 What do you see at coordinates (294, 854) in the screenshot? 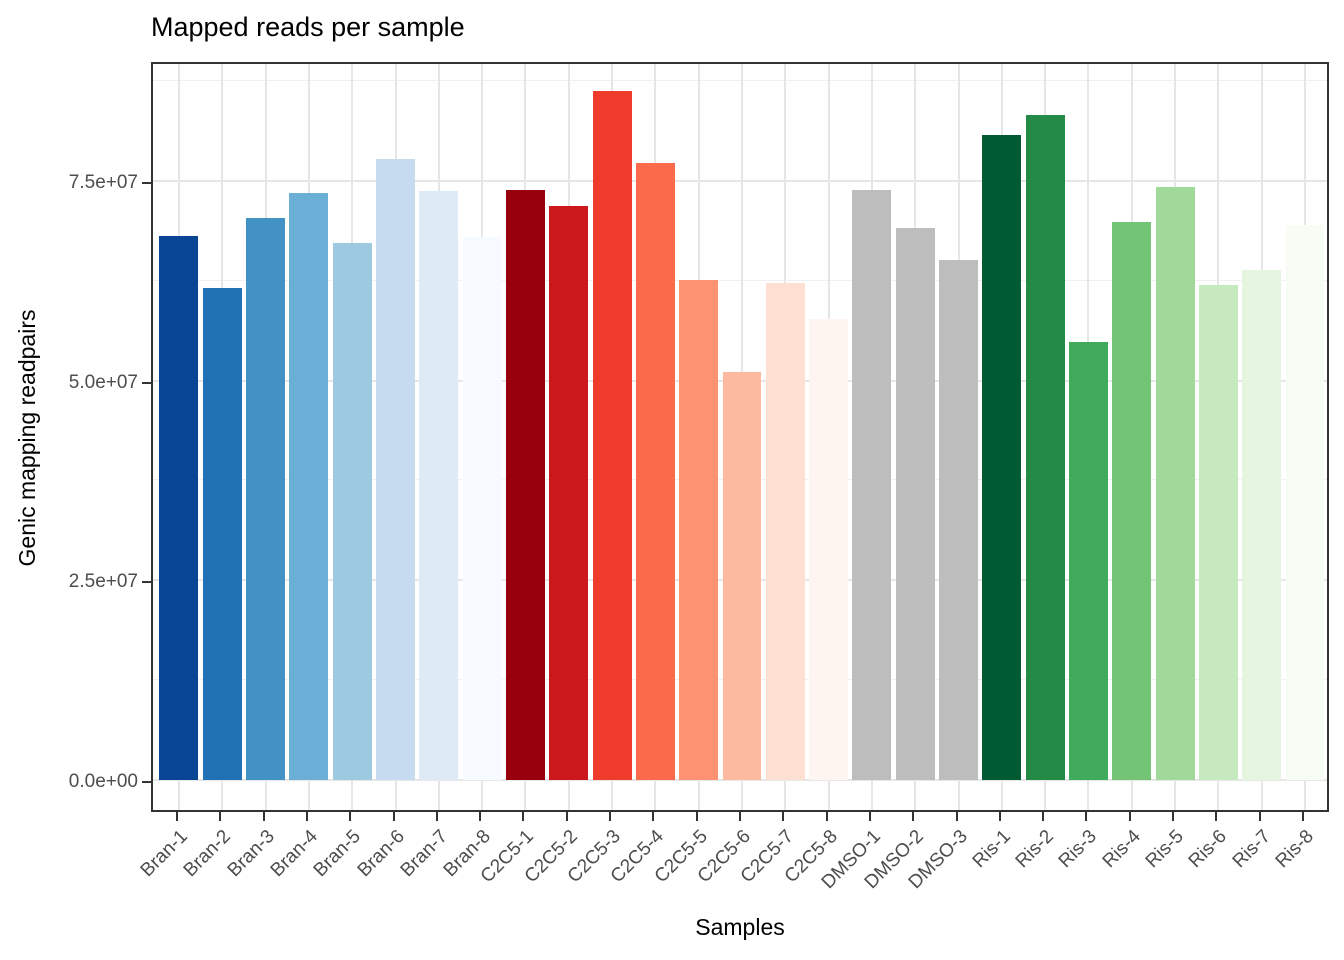
I see `x-tick-label: Bran-4` at bounding box center [294, 854].